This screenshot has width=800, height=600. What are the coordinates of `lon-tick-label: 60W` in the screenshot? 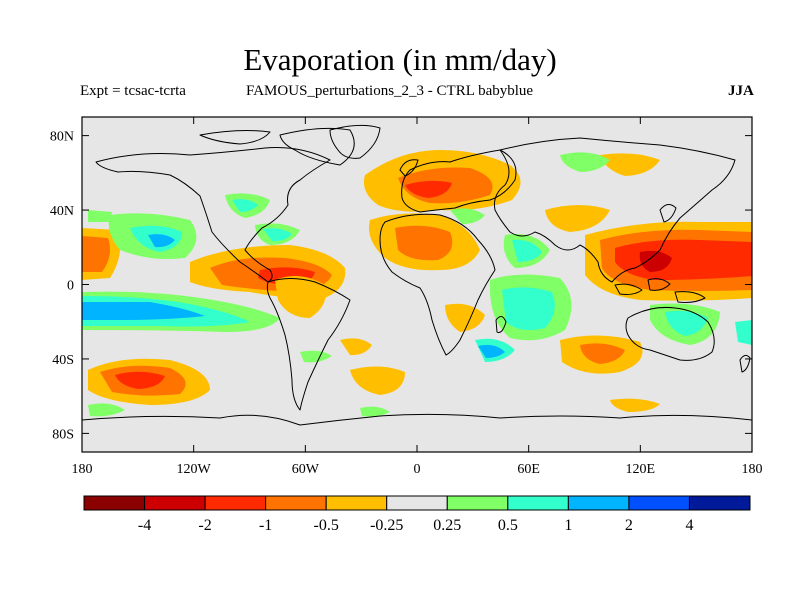 It's located at (306, 469).